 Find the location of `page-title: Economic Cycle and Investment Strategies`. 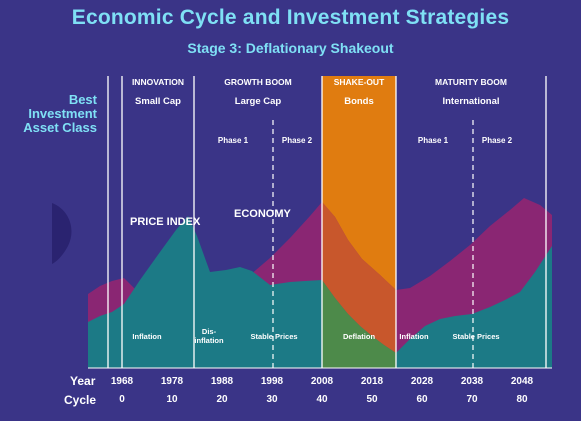

page-title: Economic Cycle and Investment Strategies is located at coordinates (290, 17).